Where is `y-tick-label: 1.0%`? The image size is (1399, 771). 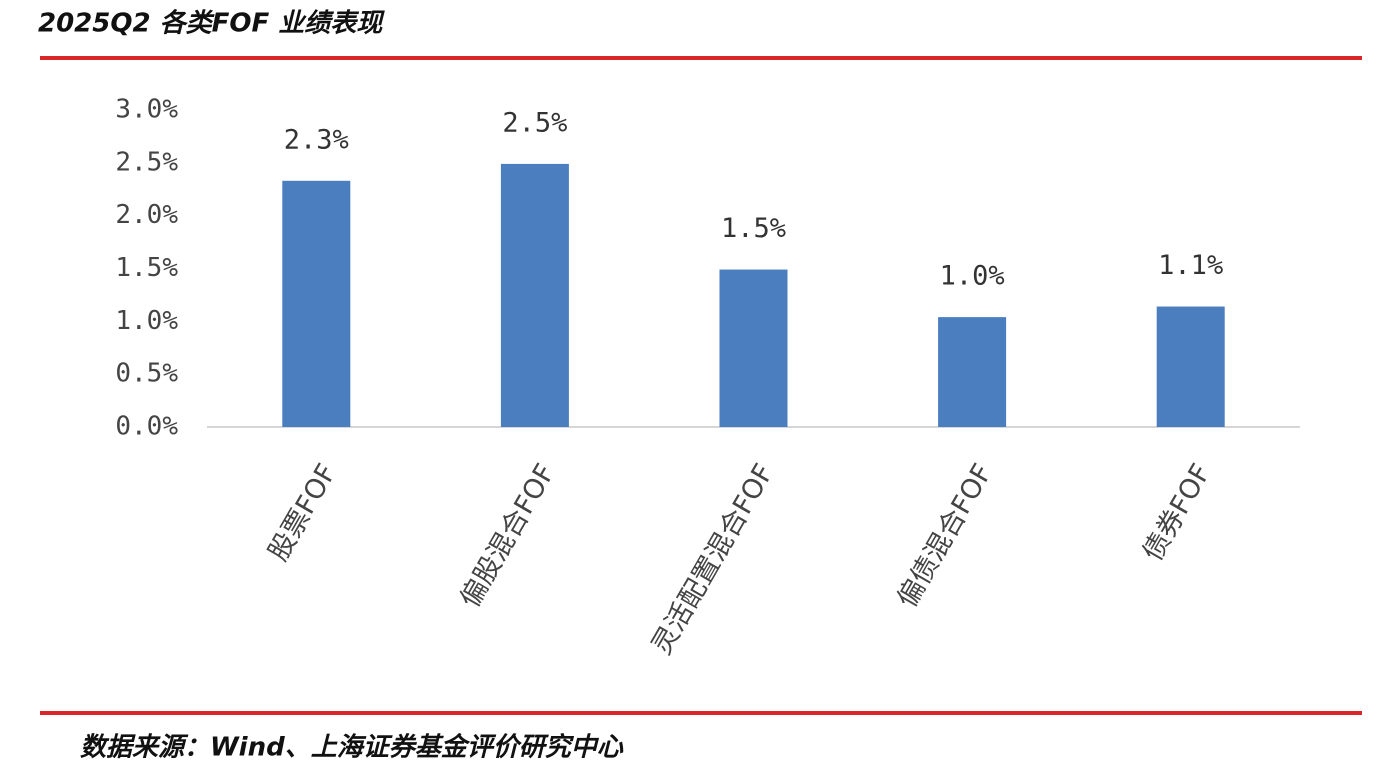
y-tick-label: 1.0% is located at coordinates (146, 321).